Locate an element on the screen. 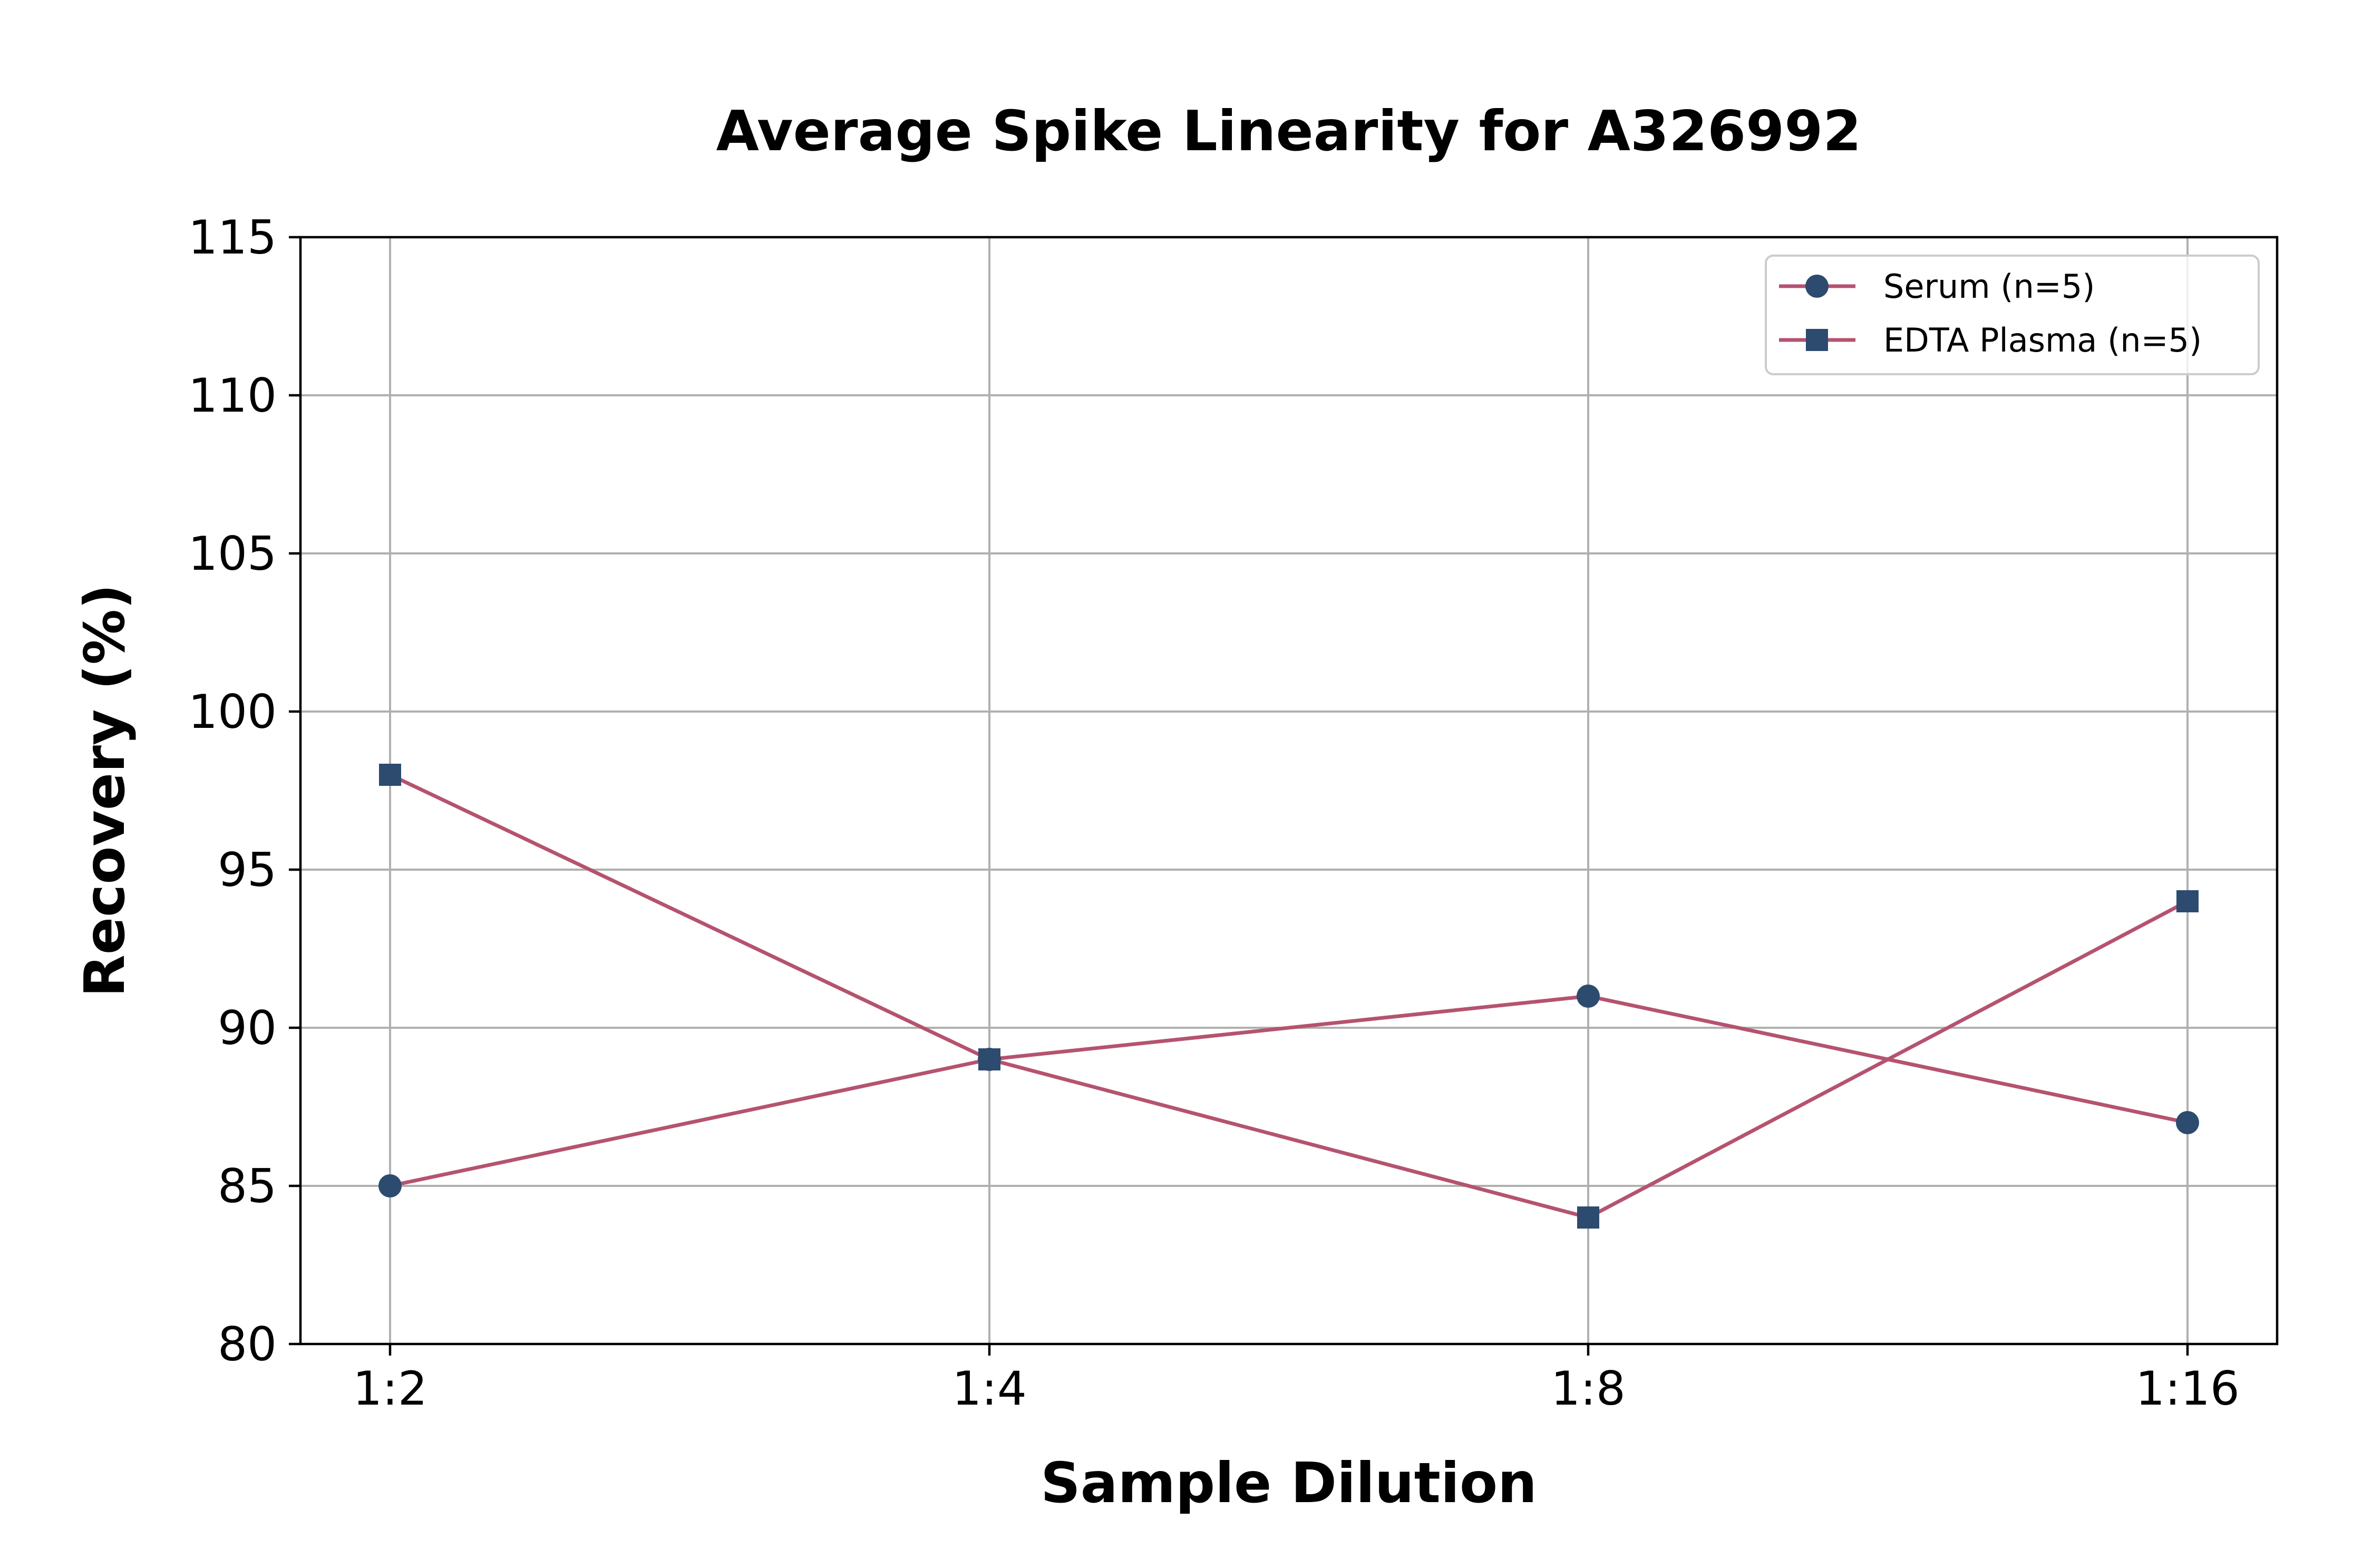  x-tick-label: 1:8 is located at coordinates (1588, 1388).